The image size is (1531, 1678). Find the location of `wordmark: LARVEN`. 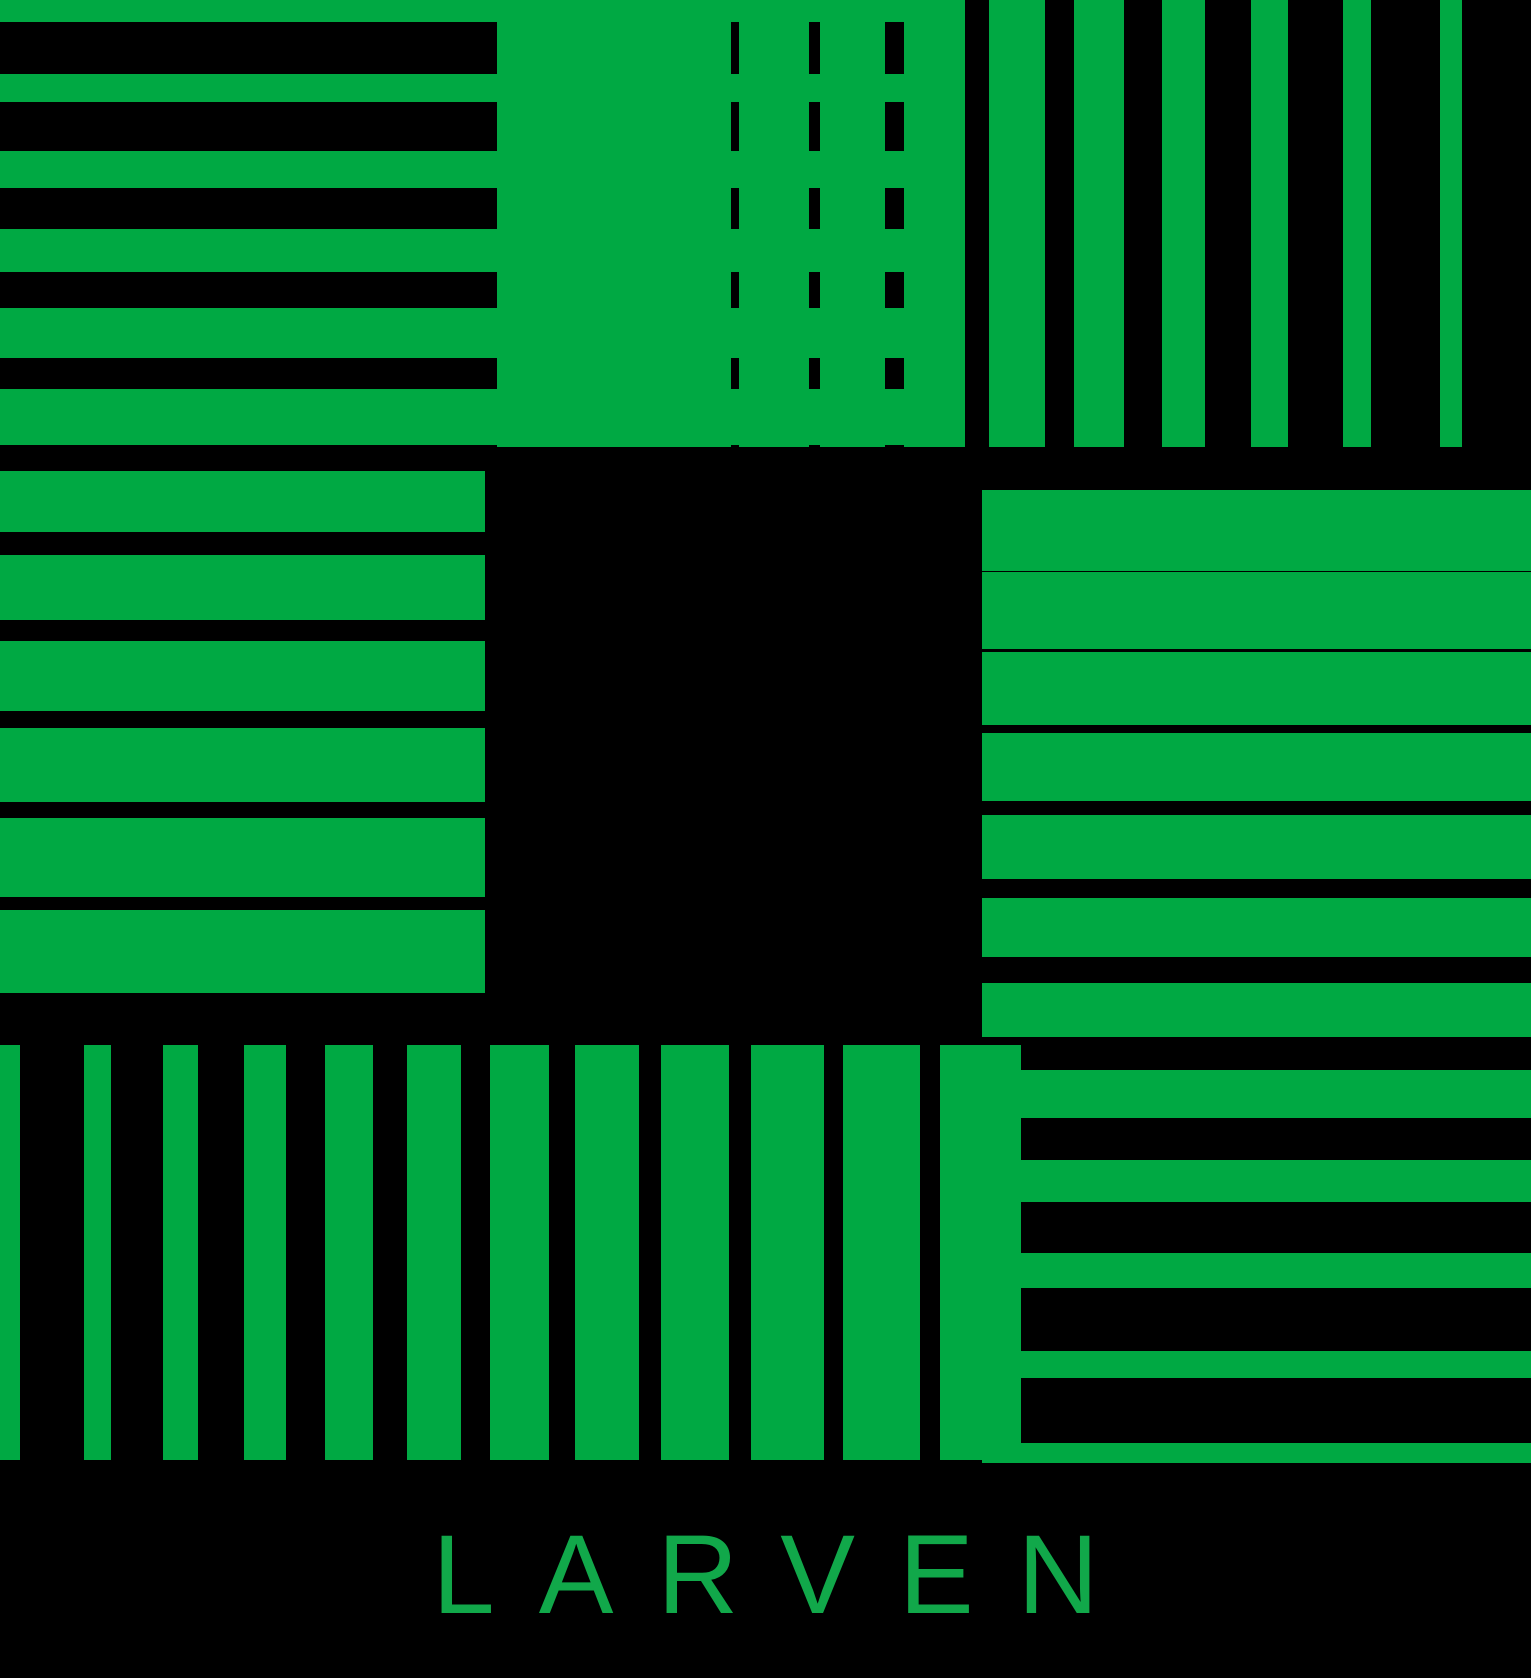

wordmark: LARVEN is located at coordinates (765, 1575).